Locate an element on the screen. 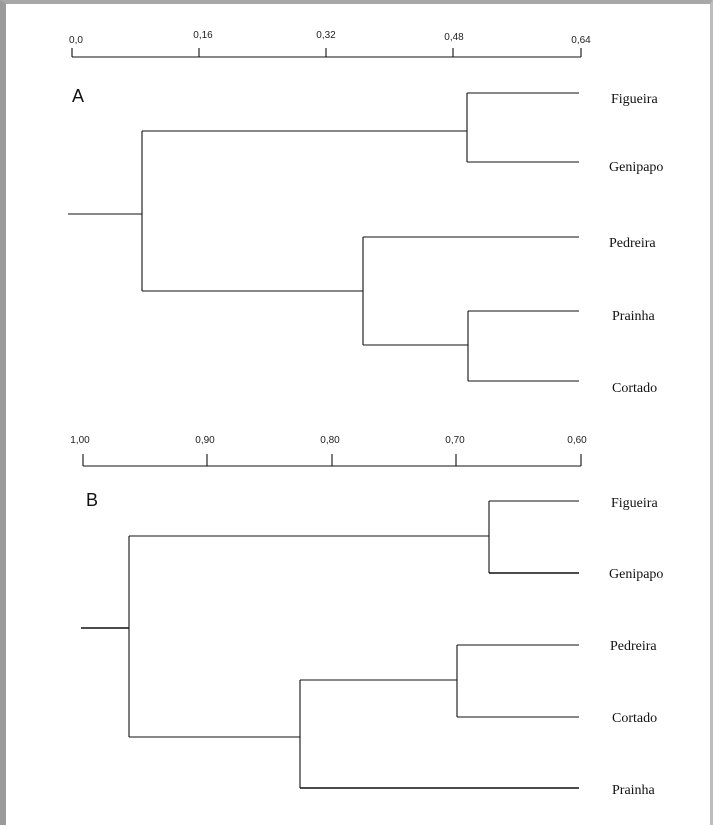 This screenshot has height=829, width=713. scale-tick-label: 0,80 is located at coordinates (330, 440).